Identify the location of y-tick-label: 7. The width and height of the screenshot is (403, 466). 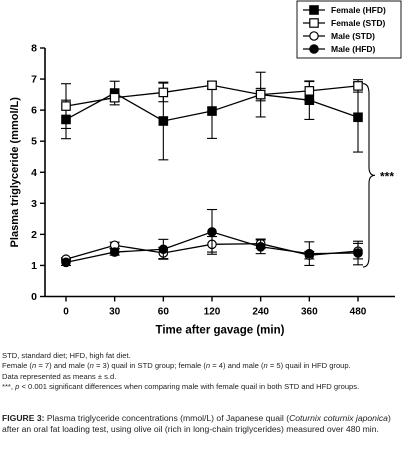
(34, 80).